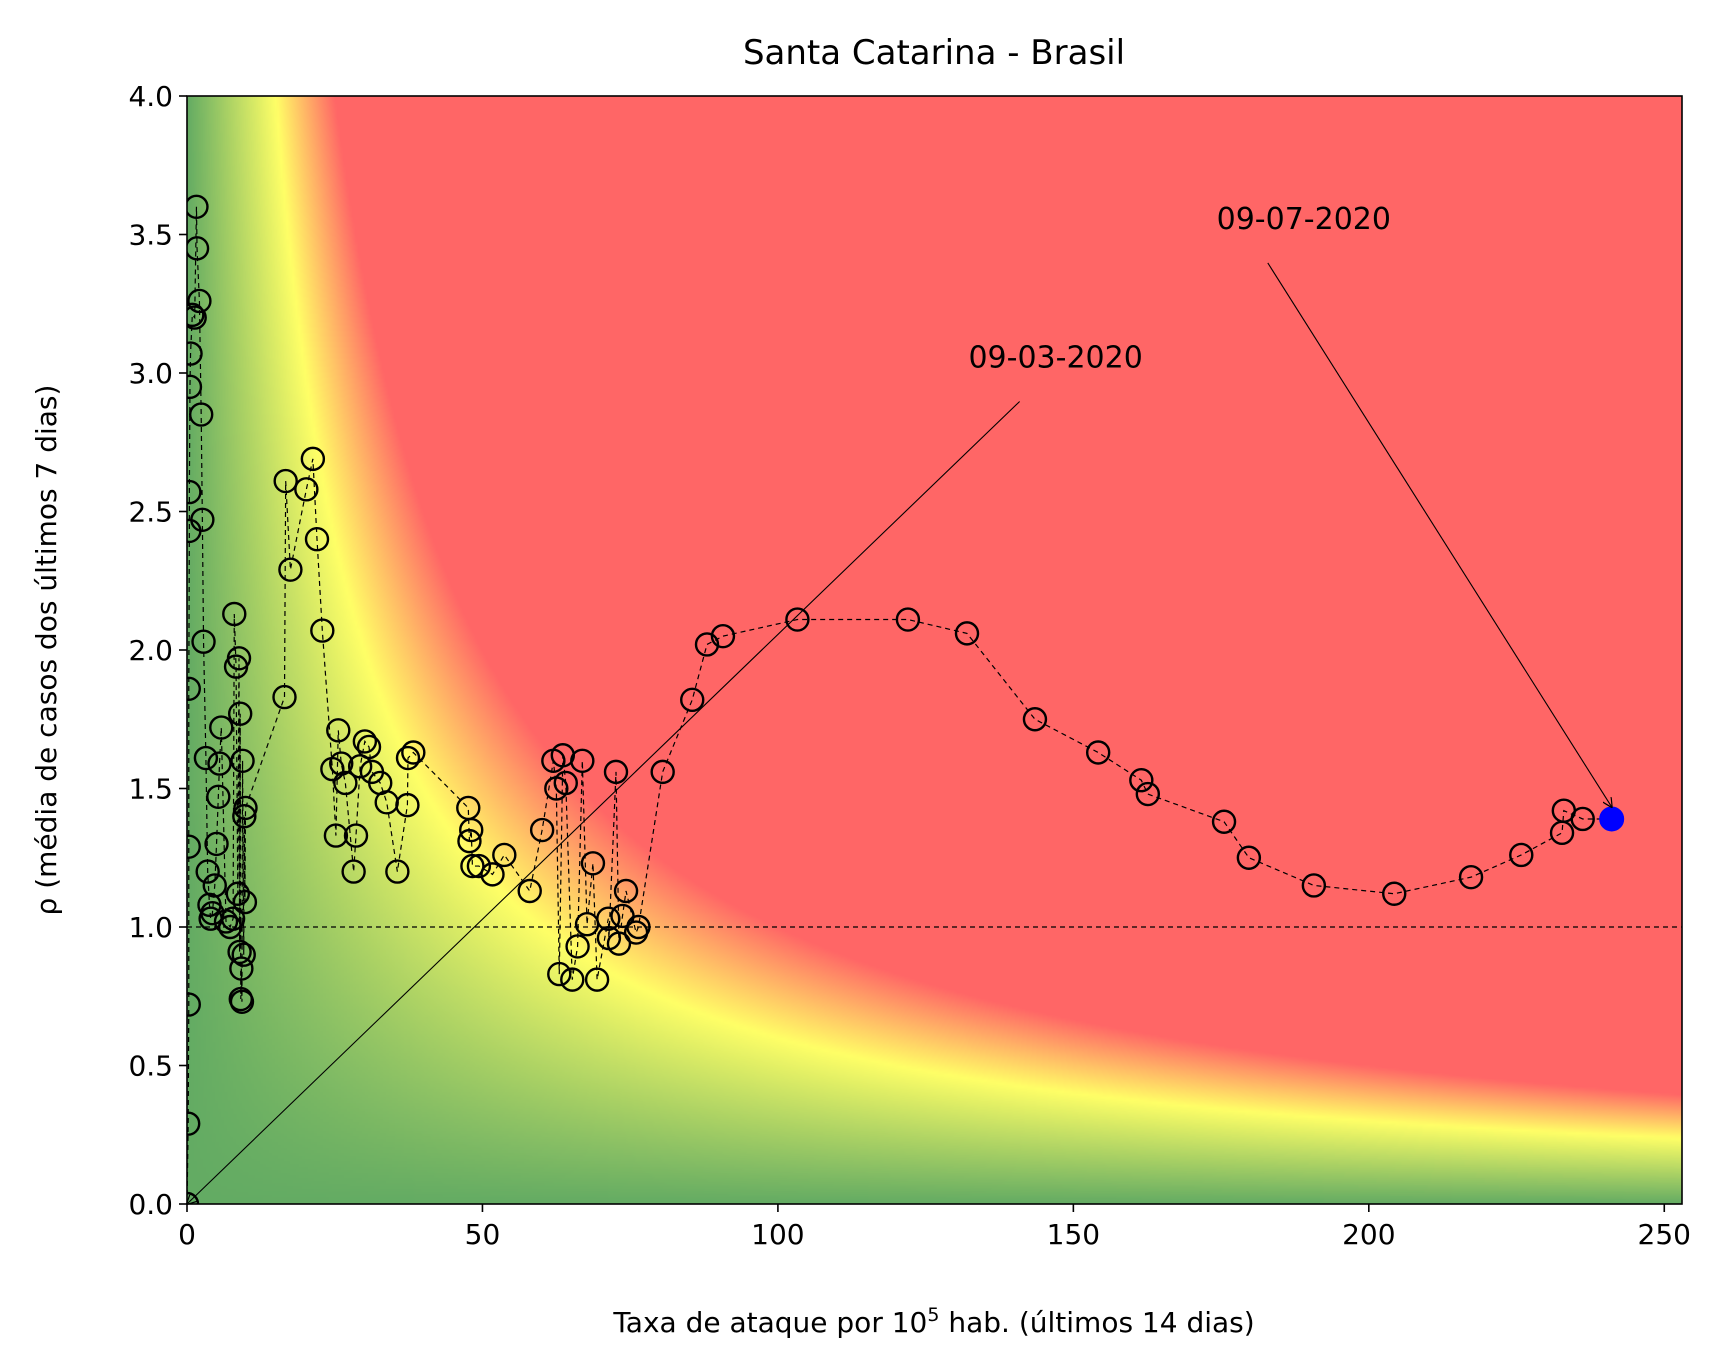 This screenshot has height=1370, width=1725. I want to click on x-axis-label-suffix: hab. (últimos 14 dias), so click(1096, 1322).